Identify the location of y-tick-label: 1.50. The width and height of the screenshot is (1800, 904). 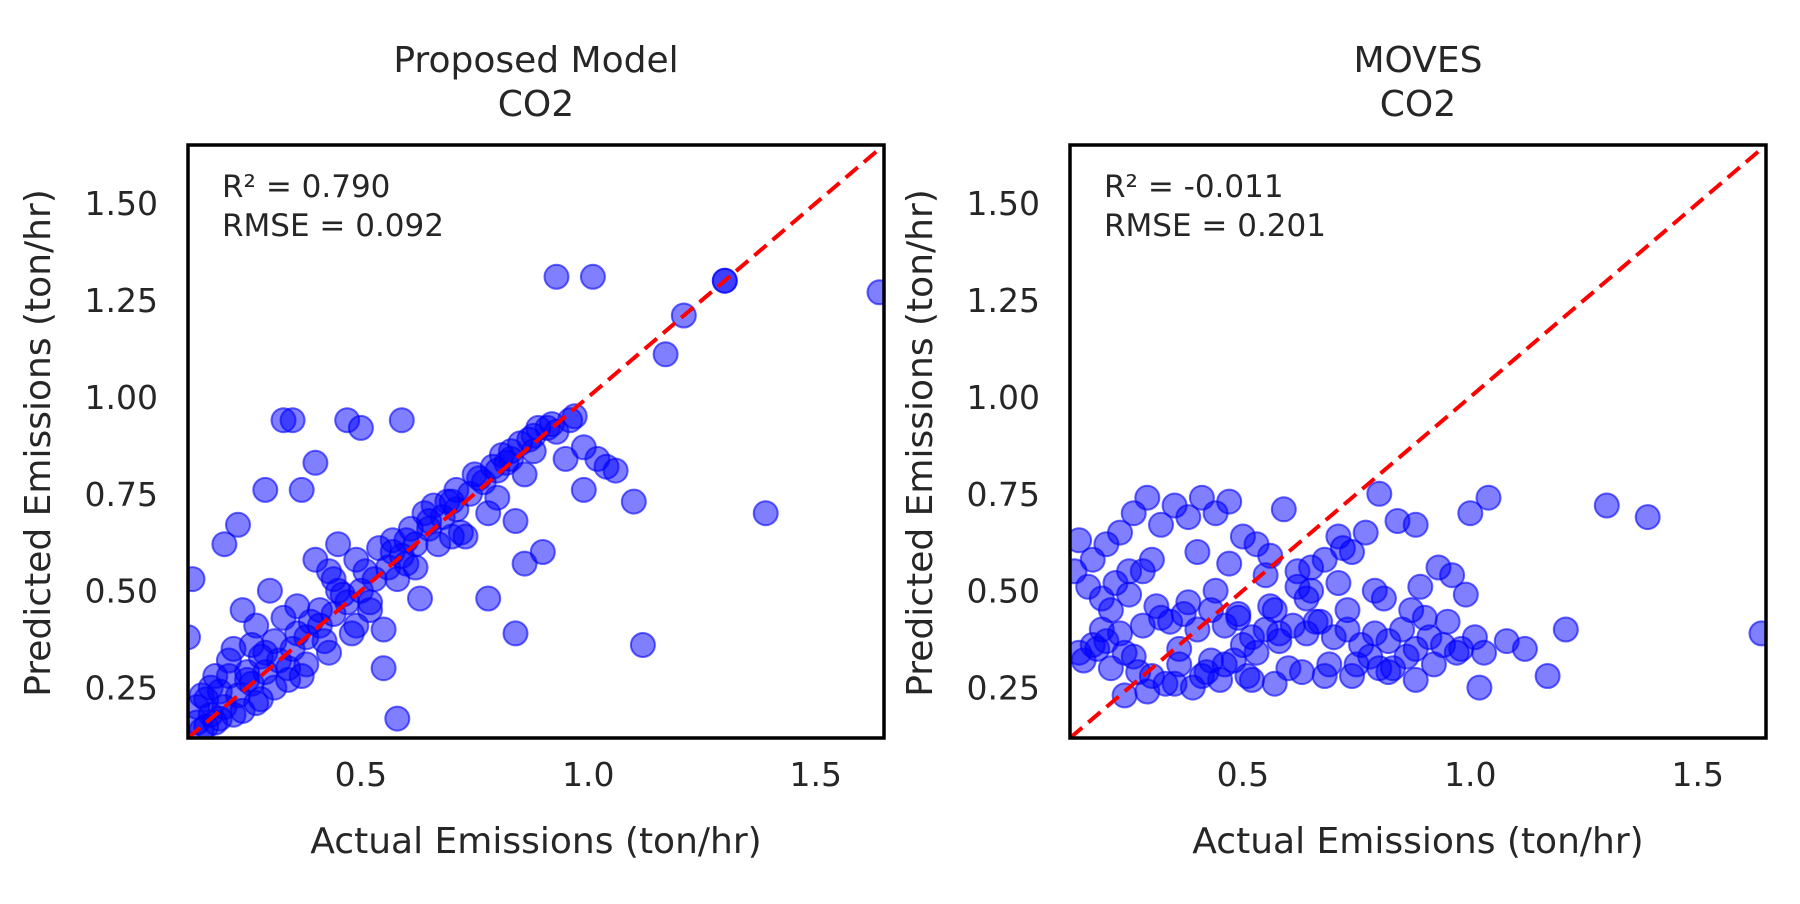
(1003, 203).